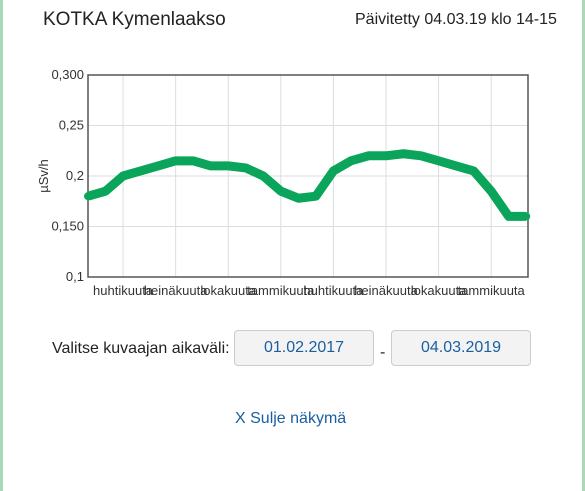 The width and height of the screenshot is (585, 491). What do you see at coordinates (75, 175) in the screenshot?
I see `y-tick-label: 0,2` at bounding box center [75, 175].